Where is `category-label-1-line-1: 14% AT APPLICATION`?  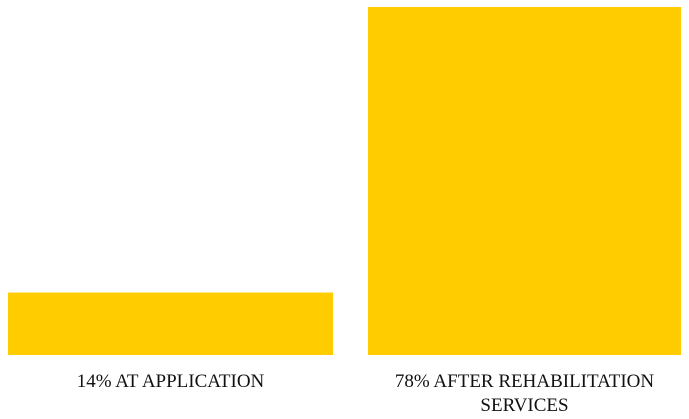 category-label-1-line-1: 14% AT APPLICATION is located at coordinates (171, 381).